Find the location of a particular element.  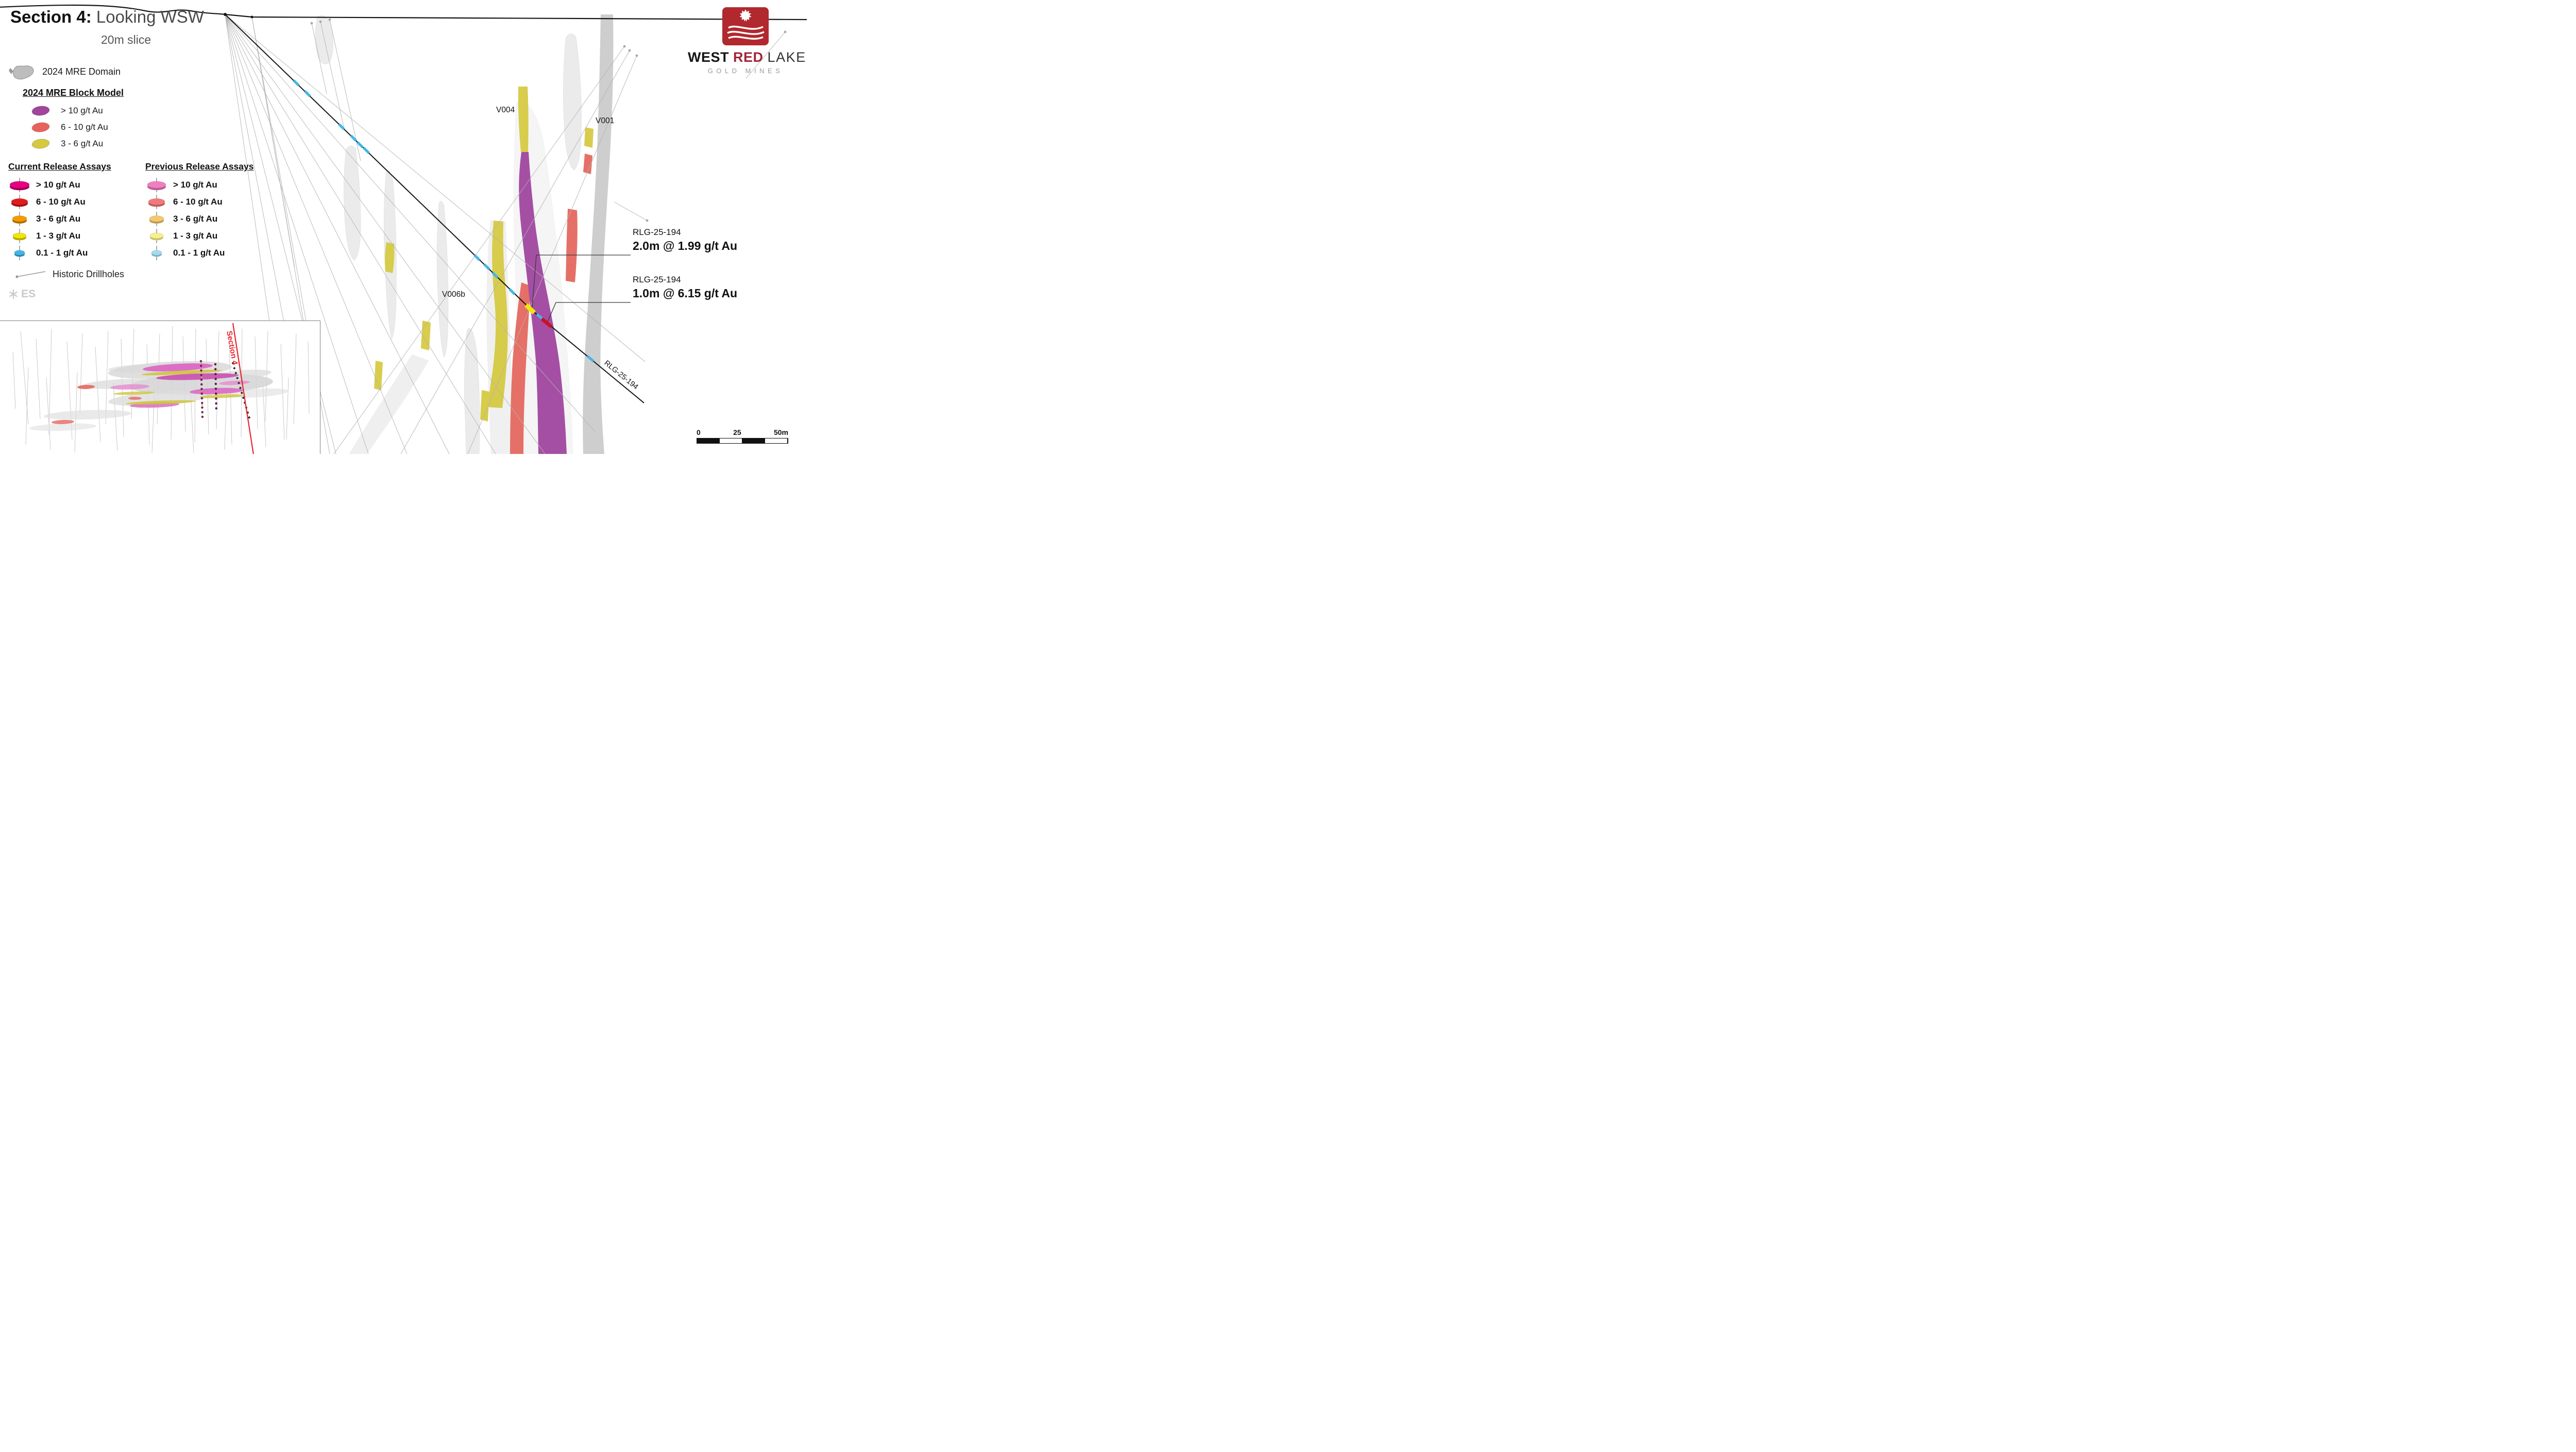

previous-assays-heading: Previous Release Assays is located at coordinates (199, 167).